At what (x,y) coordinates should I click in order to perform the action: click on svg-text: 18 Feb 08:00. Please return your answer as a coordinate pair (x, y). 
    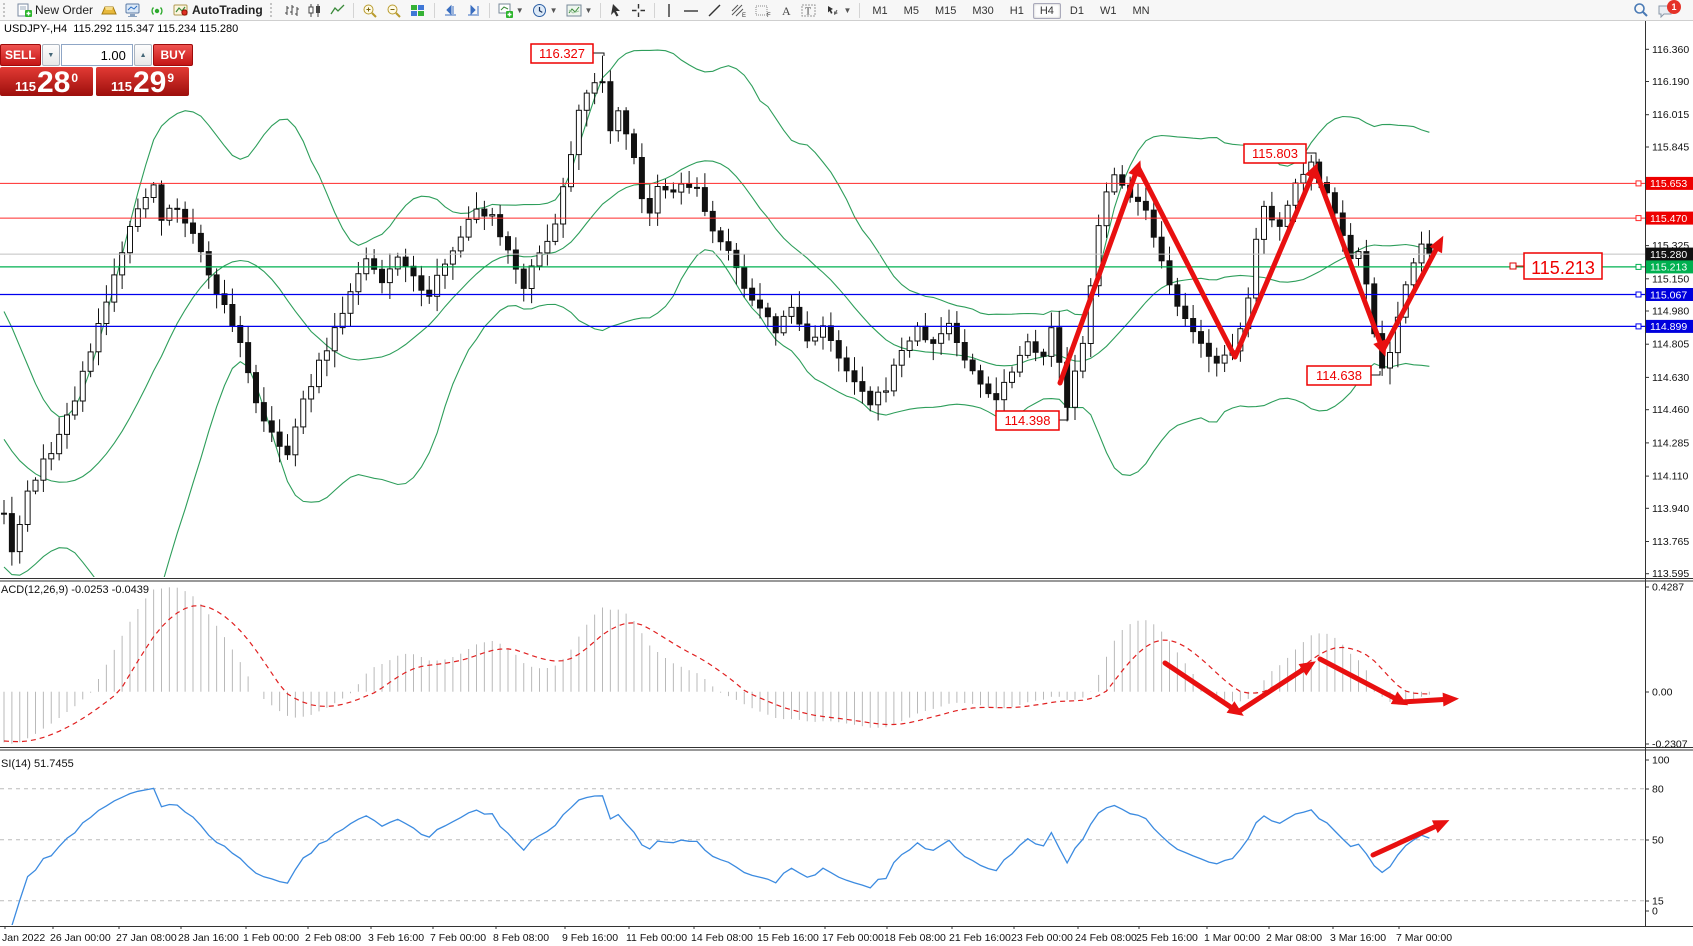
    Looking at the image, I should click on (915, 938).